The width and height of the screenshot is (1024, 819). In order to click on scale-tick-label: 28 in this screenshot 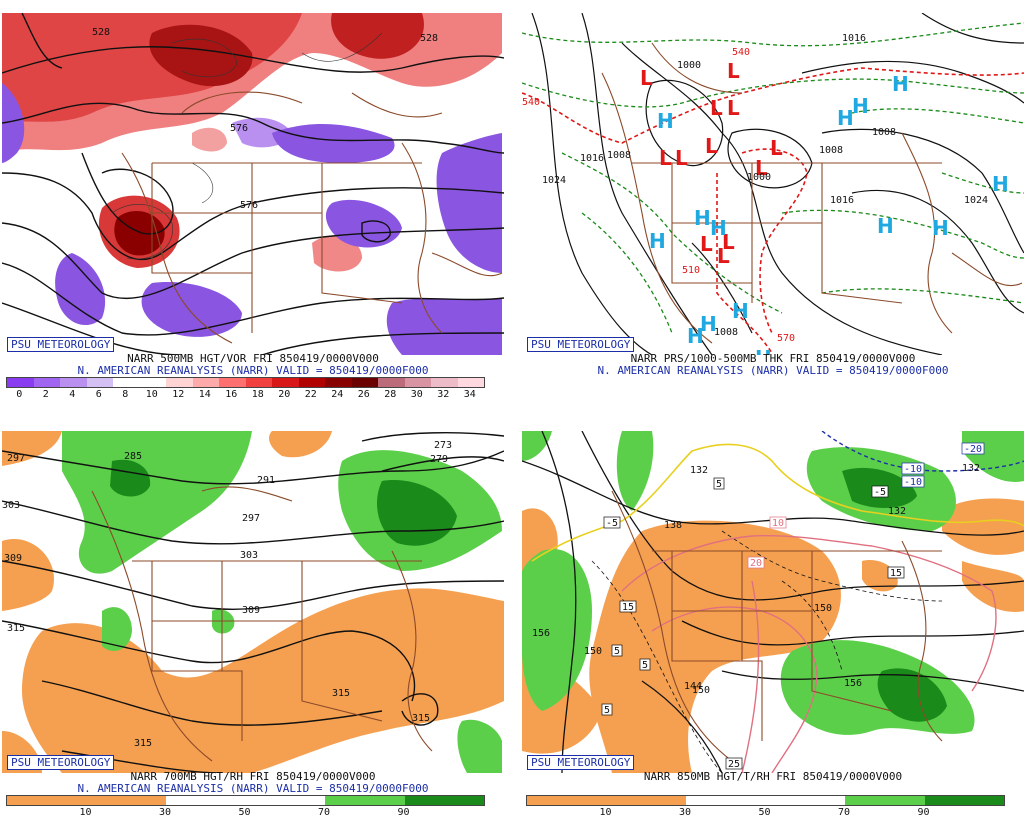, I will do `click(390, 394)`.